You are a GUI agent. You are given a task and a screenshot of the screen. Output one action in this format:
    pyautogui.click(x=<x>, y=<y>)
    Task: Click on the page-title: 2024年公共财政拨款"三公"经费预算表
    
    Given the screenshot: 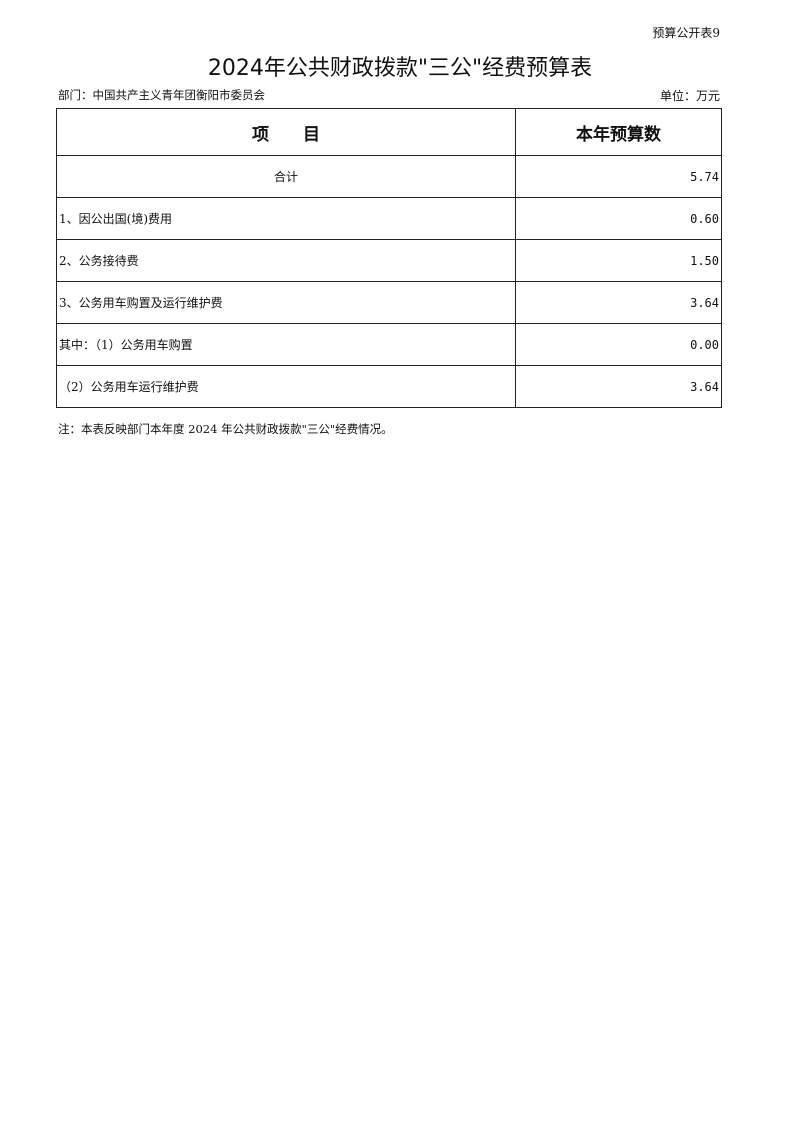 What is the action you would take?
    pyautogui.click(x=400, y=68)
    